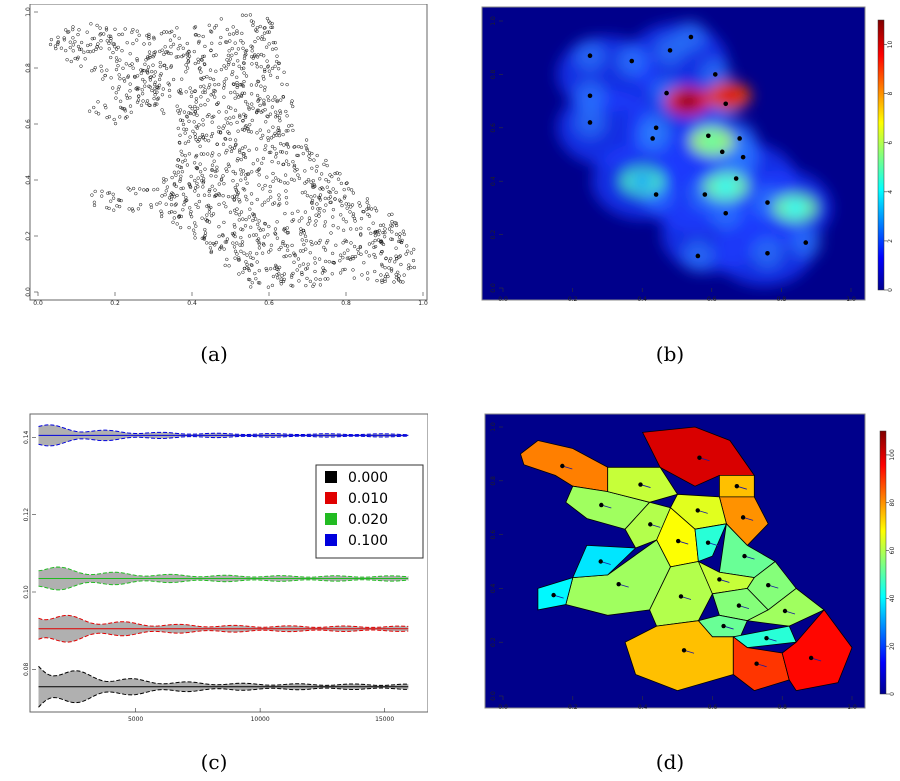 Image resolution: width=900 pixels, height=781 pixels. I want to click on axes: 0.0 0.2 0.4 0.6 0.8 1.0 0.0 0.2 0.4 0.6 0.8 1.0, so click(673, 159).